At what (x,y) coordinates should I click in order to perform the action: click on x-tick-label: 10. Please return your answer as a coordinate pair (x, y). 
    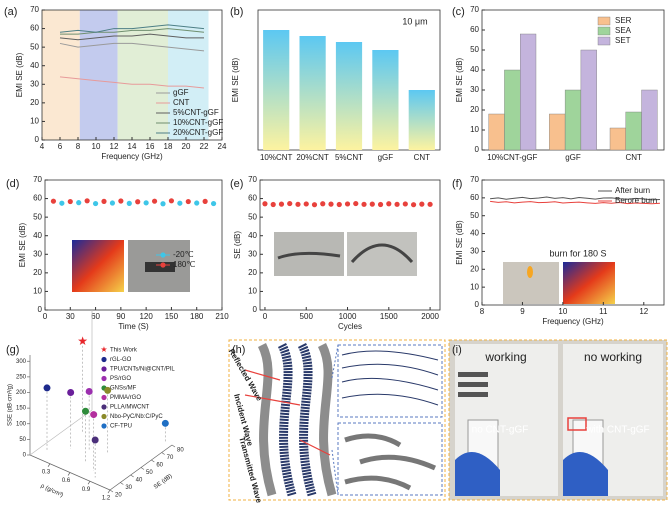
    Looking at the image, I should click on (562, 311).